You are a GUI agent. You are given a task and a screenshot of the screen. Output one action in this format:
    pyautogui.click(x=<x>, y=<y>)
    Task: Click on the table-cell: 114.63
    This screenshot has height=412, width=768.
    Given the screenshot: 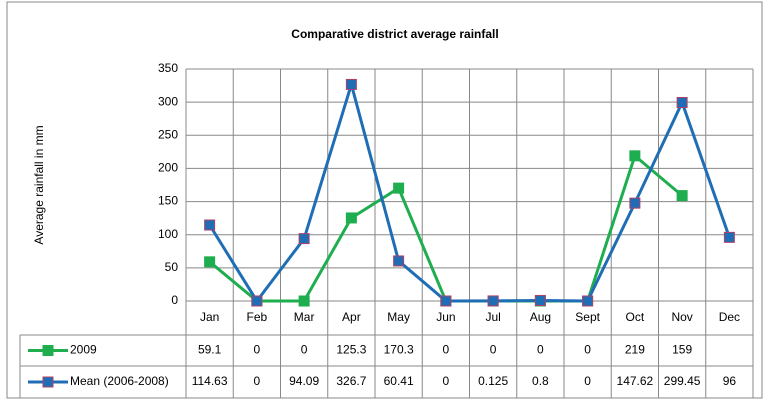 What is the action you would take?
    pyautogui.click(x=210, y=381)
    